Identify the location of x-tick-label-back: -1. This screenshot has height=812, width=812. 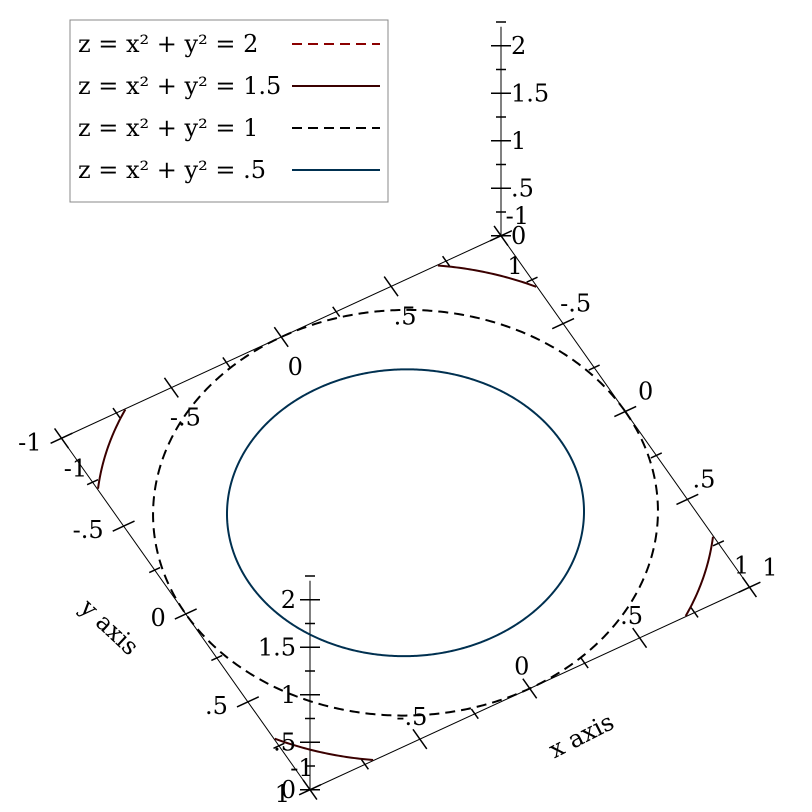
(301, 768).